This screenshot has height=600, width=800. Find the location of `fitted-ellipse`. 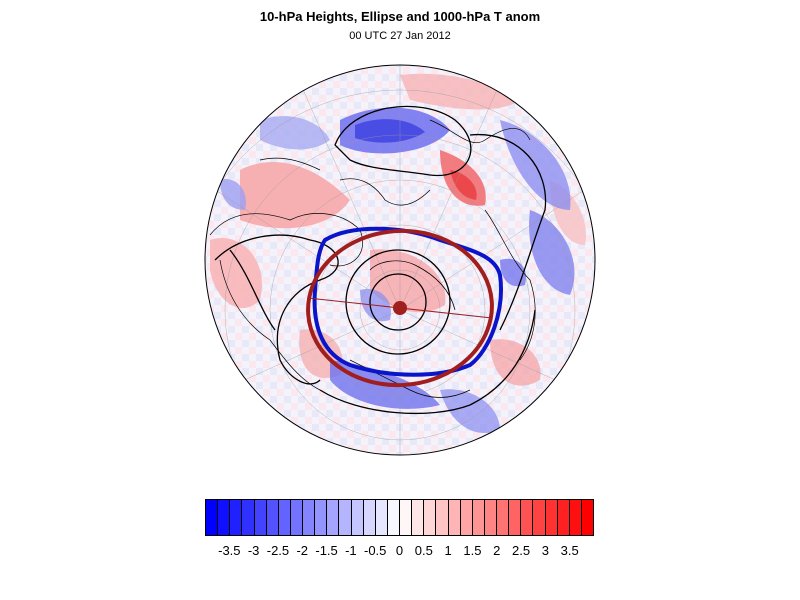

fitted-ellipse is located at coordinates (400, 308).